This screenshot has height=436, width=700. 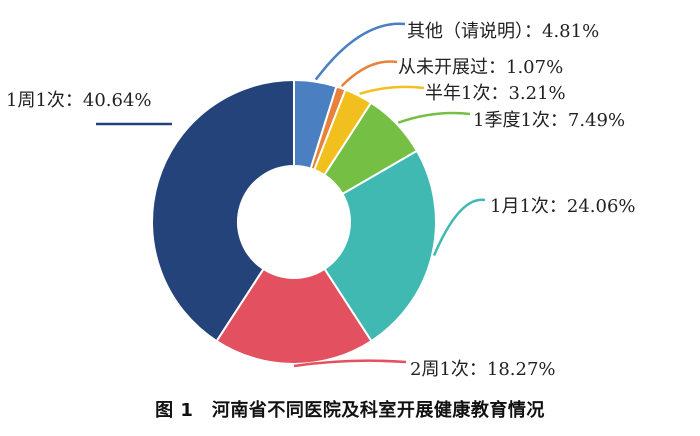 What do you see at coordinates (350, 363) in the screenshot?
I see `leader-biweekly` at bounding box center [350, 363].